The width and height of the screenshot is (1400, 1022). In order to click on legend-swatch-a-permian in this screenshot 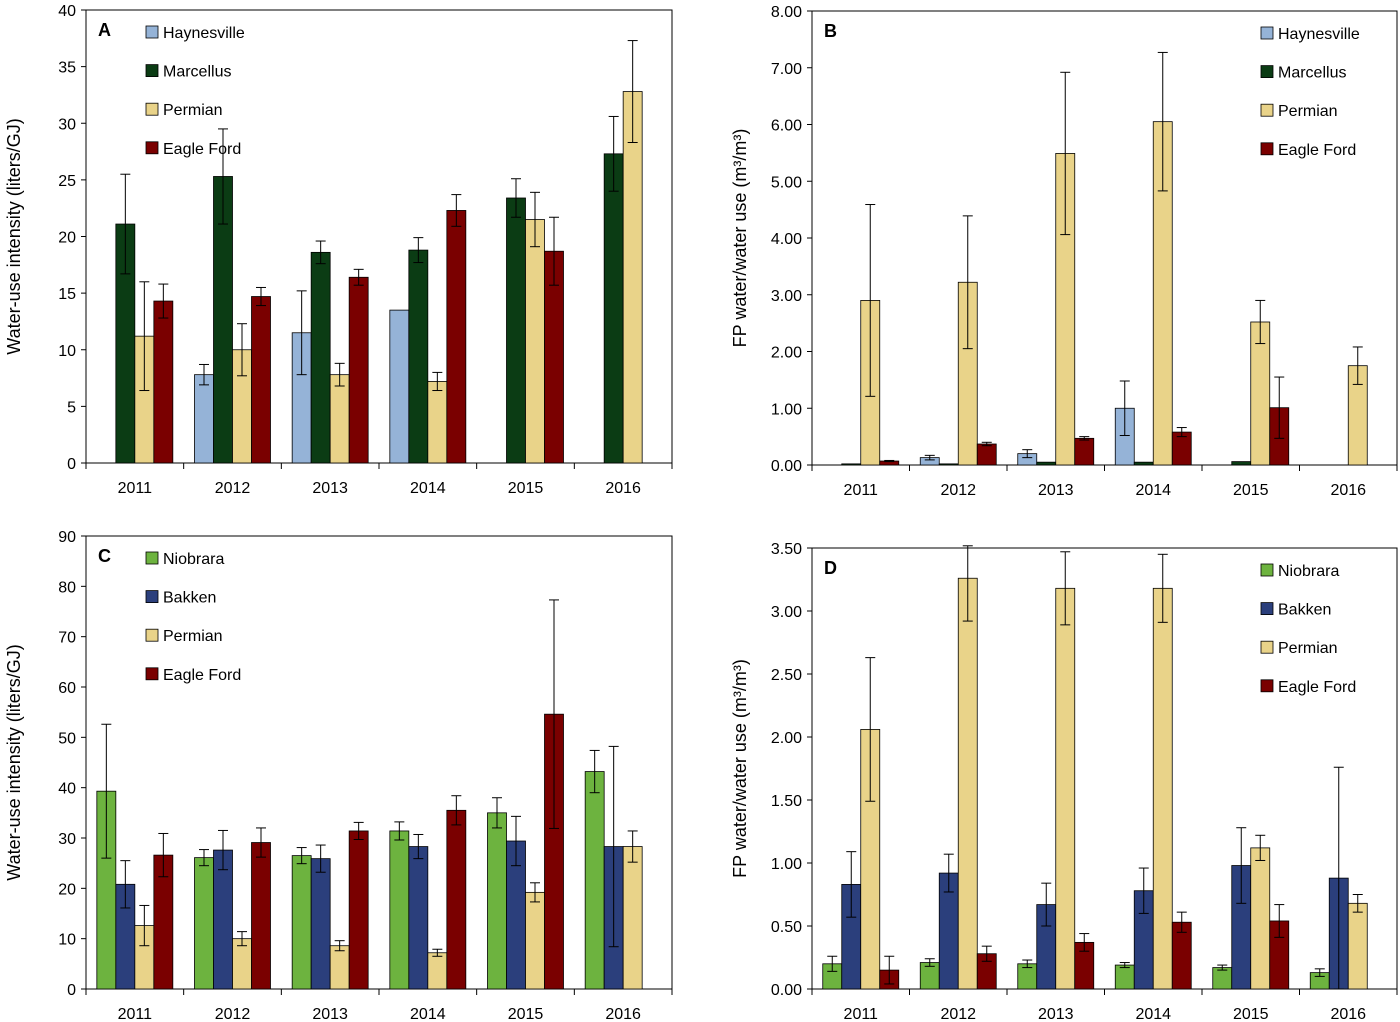, I will do `click(152, 109)`.